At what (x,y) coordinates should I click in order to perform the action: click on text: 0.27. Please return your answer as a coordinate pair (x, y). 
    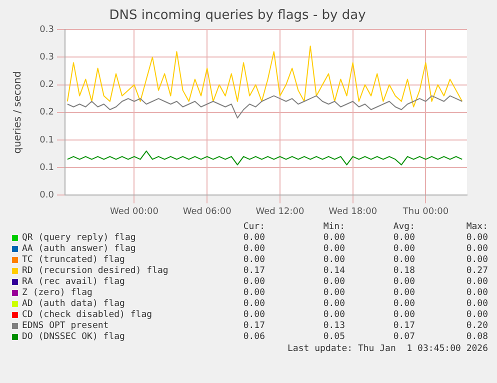
    Looking at the image, I should click on (477, 271).